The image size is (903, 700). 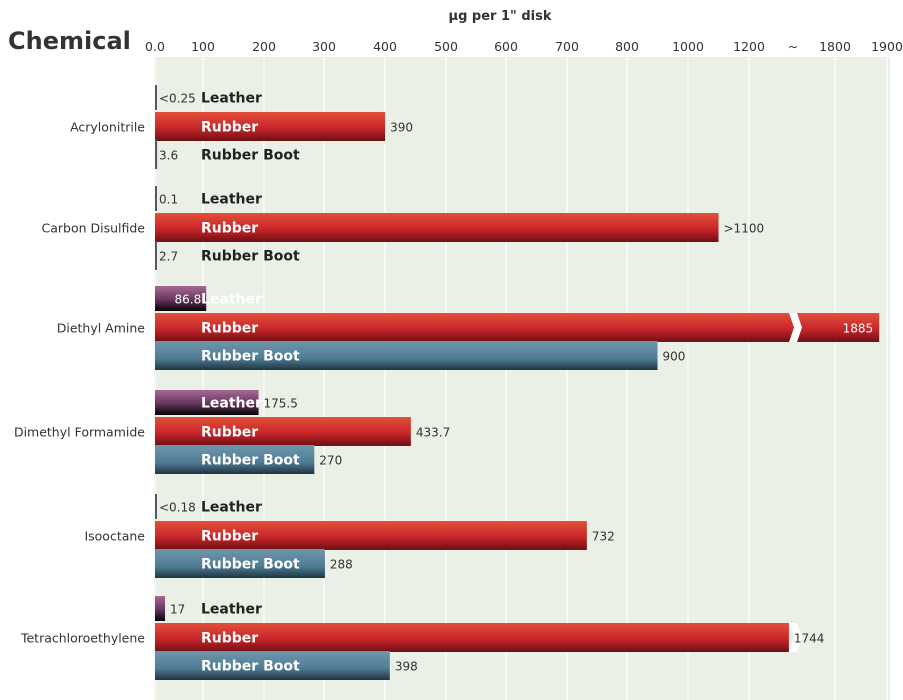 I want to click on x-tick-label: 1900, so click(x=887, y=46).